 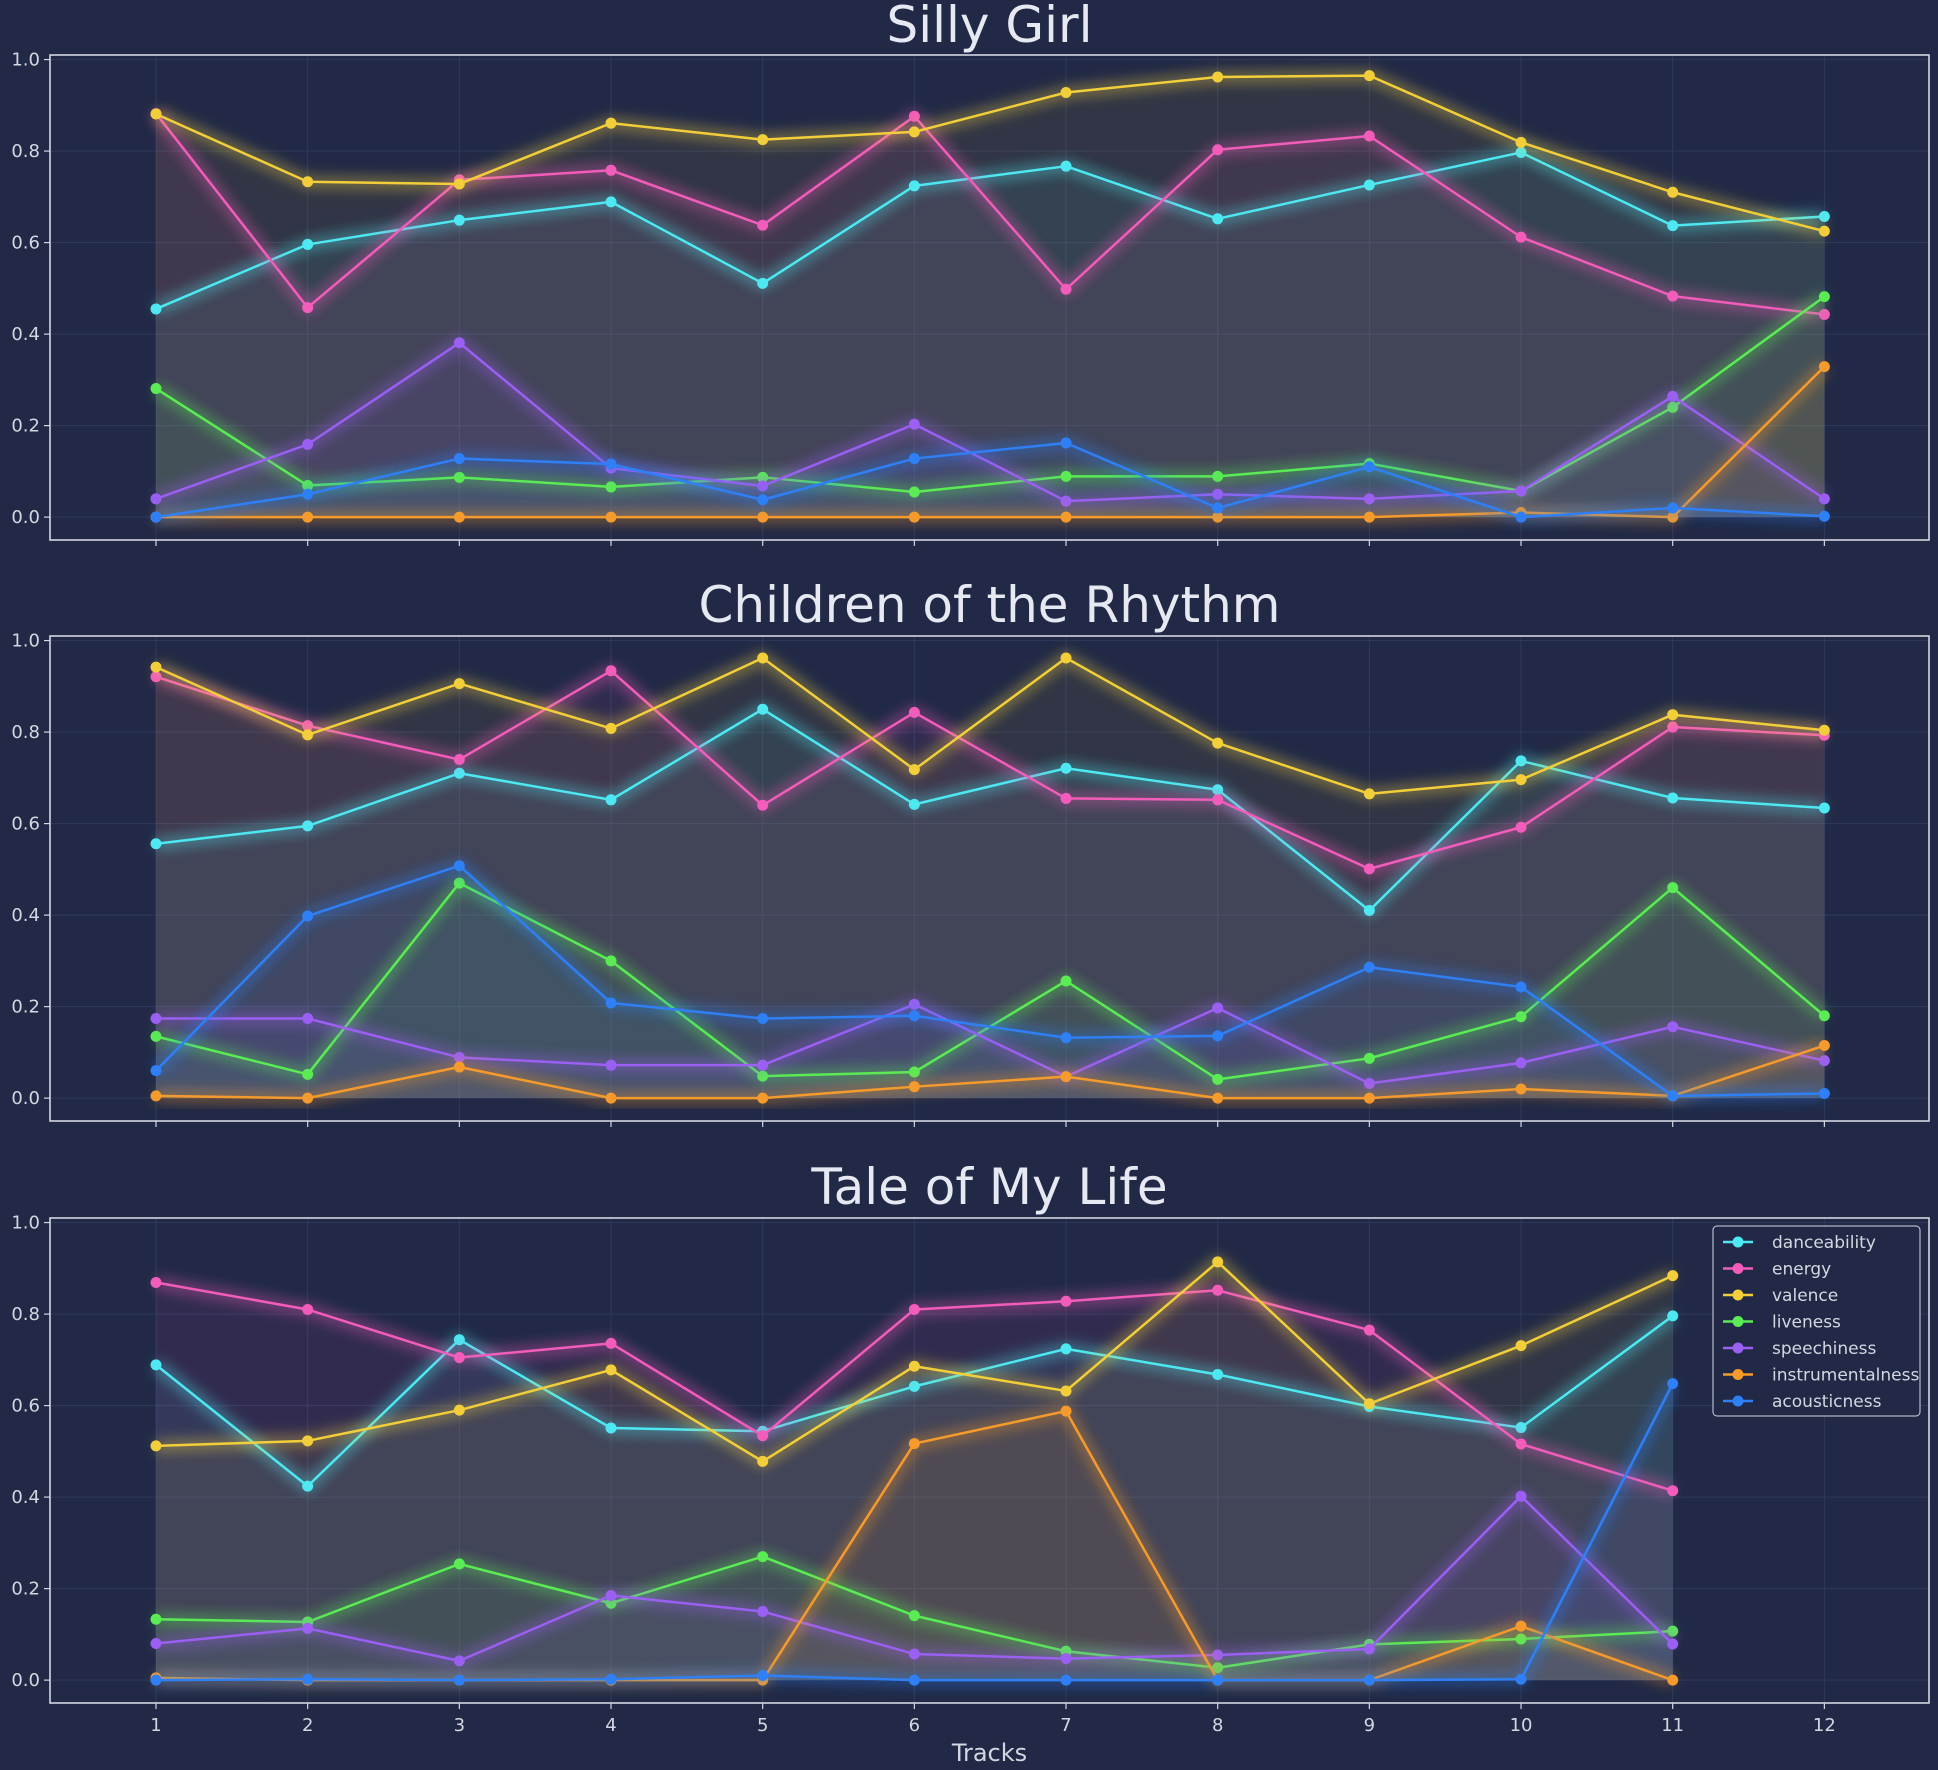 I want to click on series-acousticness, so click(x=990, y=480).